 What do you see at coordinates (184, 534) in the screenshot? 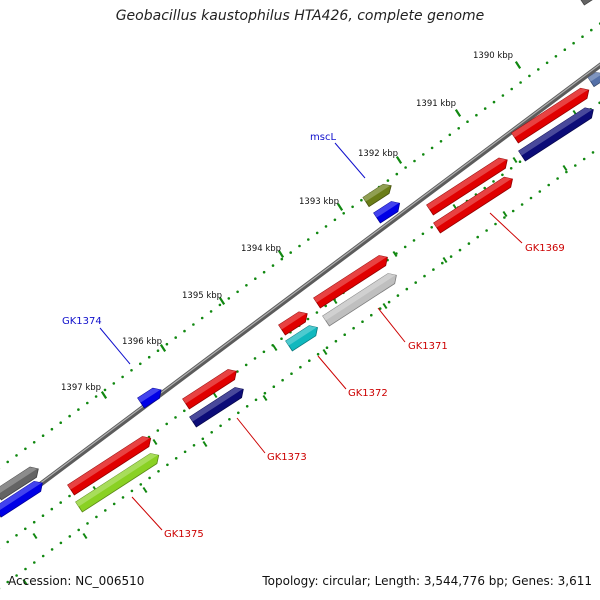
I see `gene-label: GK1375` at bounding box center [184, 534].